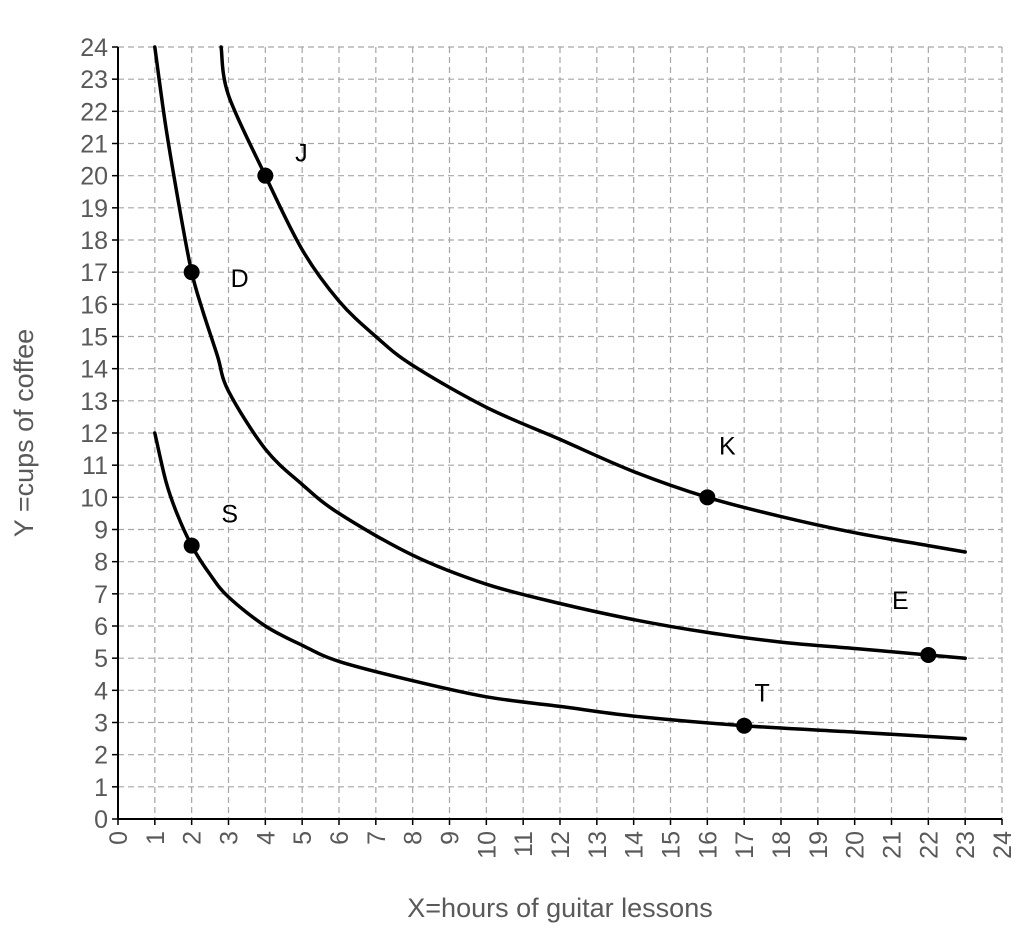 Image resolution: width=1024 pixels, height=935 pixels. I want to click on x-tick-label-6: 6, so click(340, 838).